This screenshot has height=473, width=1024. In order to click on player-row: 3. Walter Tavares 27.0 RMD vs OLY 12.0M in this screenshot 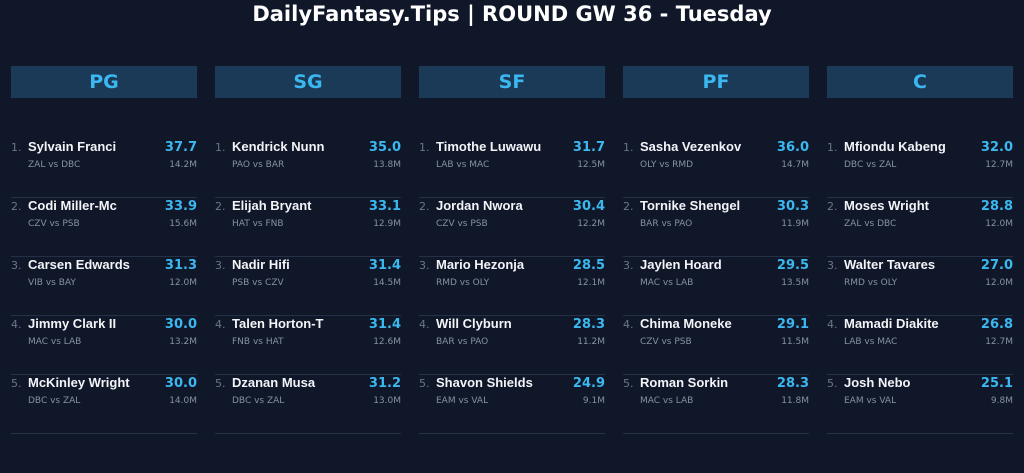, I will do `click(920, 286)`.